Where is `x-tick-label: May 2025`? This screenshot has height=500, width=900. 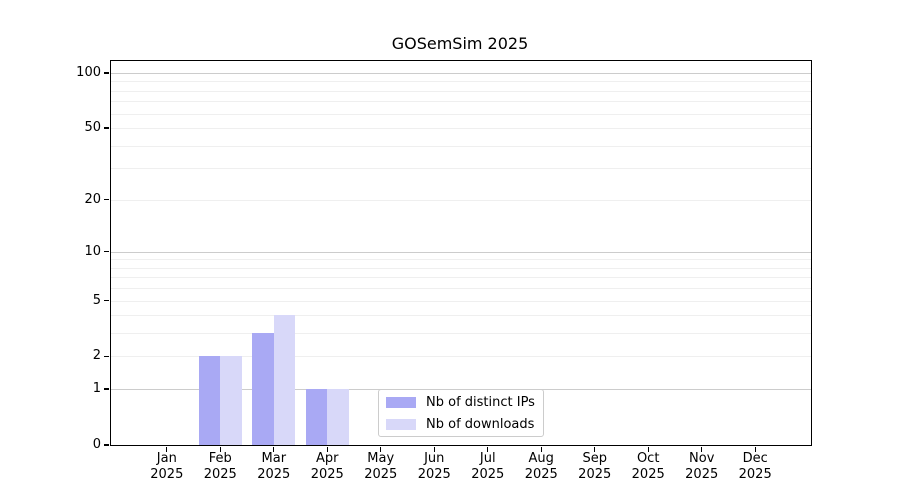
x-tick-label: May 2025 is located at coordinates (381, 466).